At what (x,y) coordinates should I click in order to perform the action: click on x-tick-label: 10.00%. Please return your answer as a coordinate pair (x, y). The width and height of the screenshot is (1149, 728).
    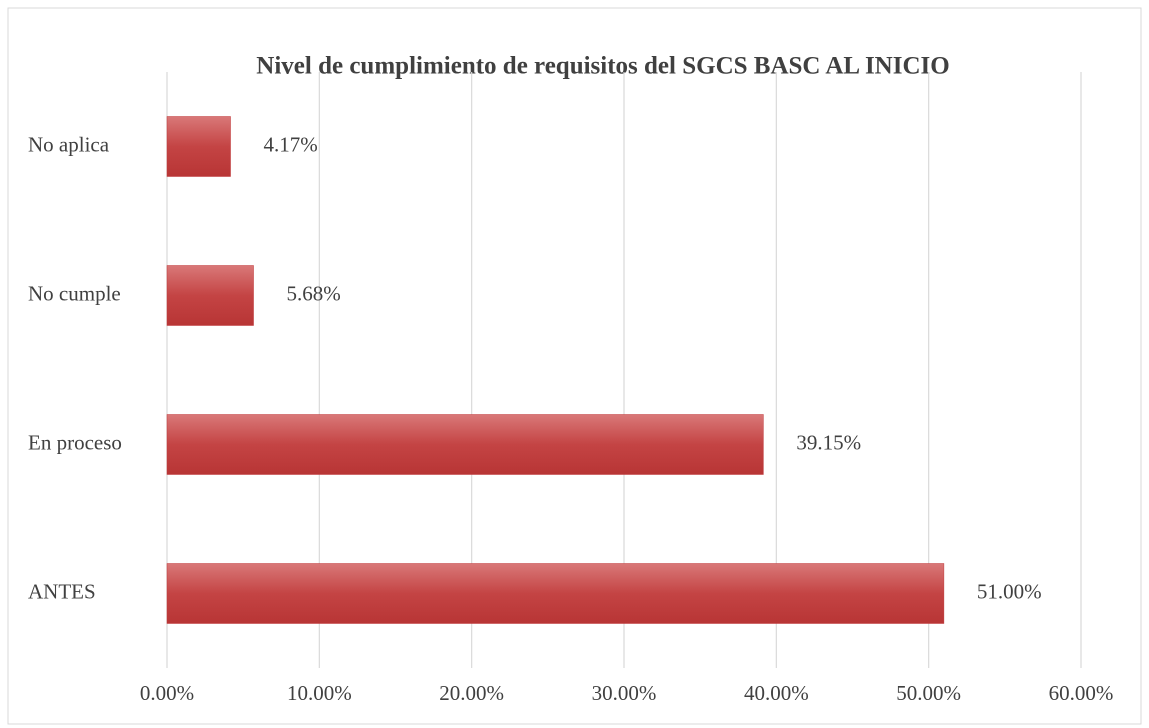
    Looking at the image, I should click on (319, 693).